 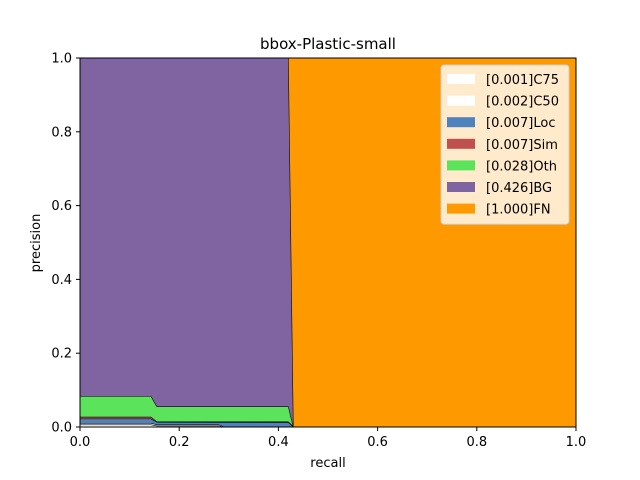 I want to click on y-tick-label: 0.0, so click(x=61, y=428).